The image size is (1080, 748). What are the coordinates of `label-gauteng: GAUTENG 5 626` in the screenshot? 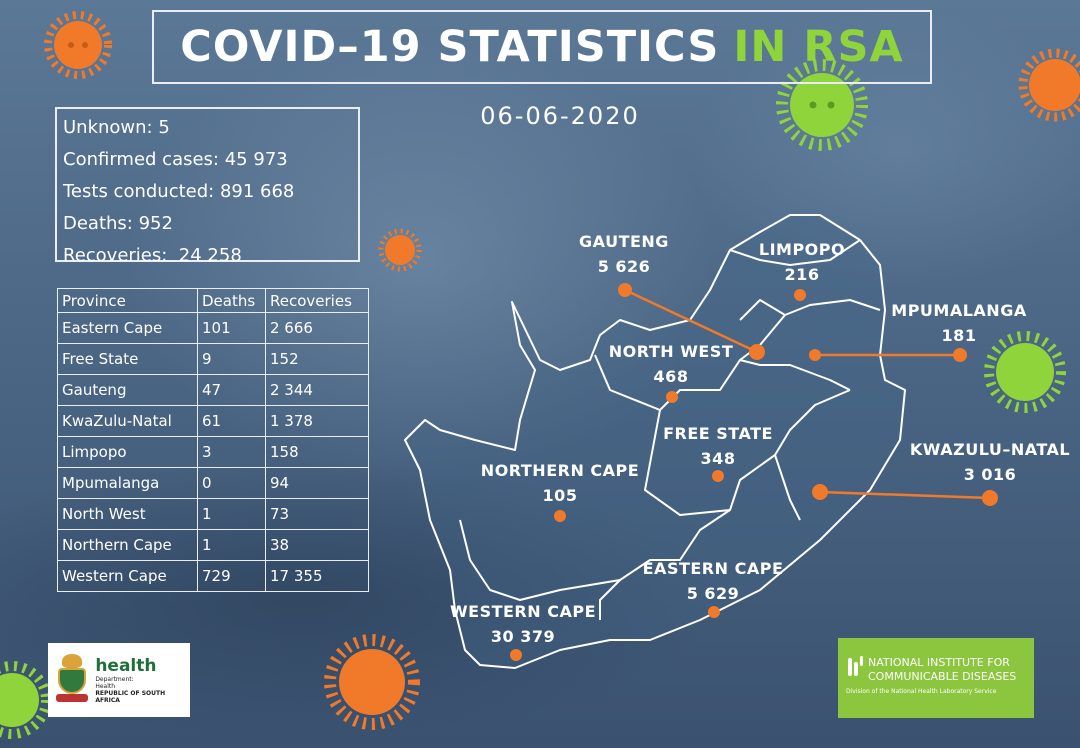 It's located at (624, 254).